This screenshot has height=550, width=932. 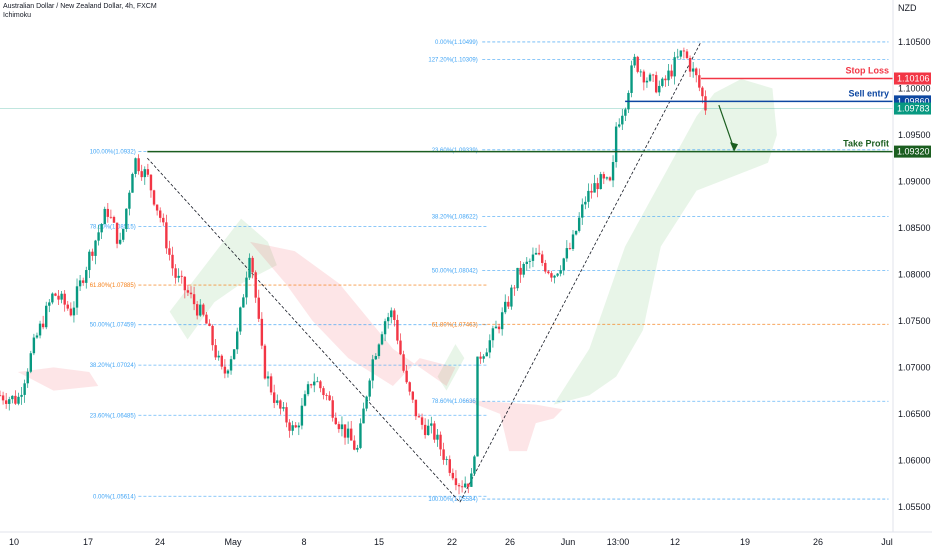 I want to click on fib-left-label: 100.00%(1.0932), so click(x=113, y=153).